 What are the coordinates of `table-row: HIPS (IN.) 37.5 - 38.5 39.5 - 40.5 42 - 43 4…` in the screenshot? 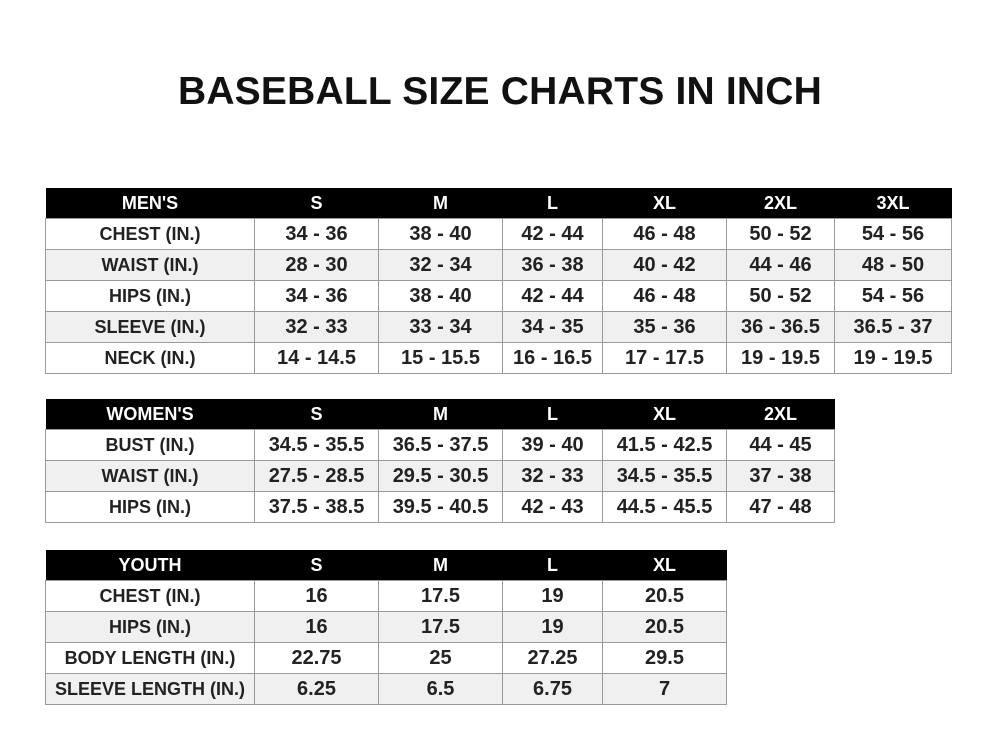 It's located at (440, 507).